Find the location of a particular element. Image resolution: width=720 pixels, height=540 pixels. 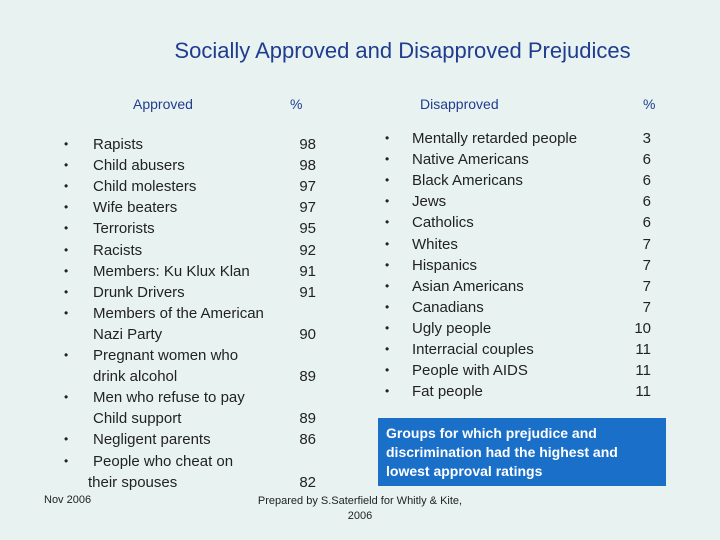

disapproved-item-label: Fat people is located at coordinates (447, 392).